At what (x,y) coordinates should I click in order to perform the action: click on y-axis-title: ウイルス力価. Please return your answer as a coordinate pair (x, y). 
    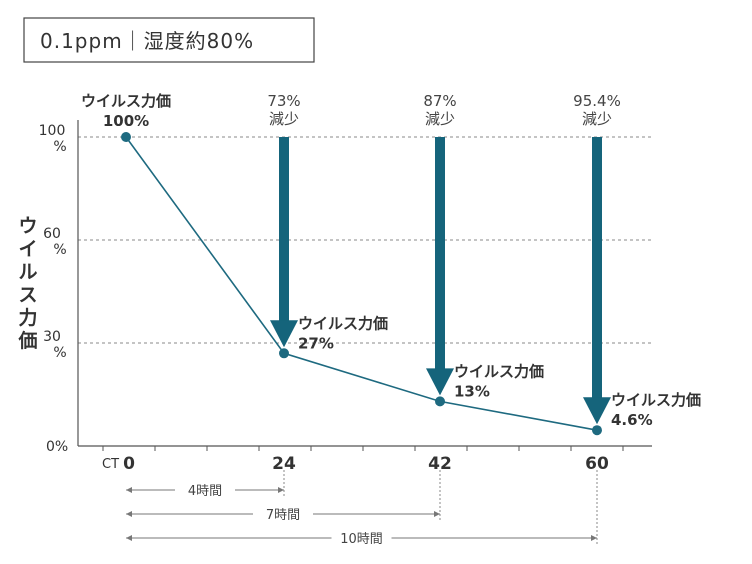
    Looking at the image, I should click on (27, 283).